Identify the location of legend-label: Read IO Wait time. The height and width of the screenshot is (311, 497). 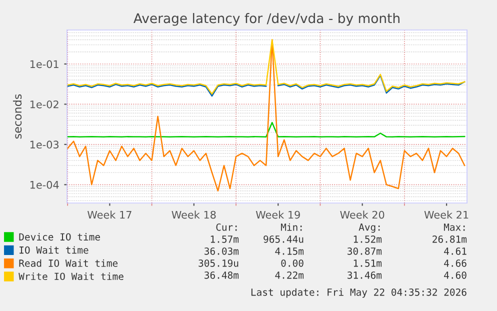
(68, 263).